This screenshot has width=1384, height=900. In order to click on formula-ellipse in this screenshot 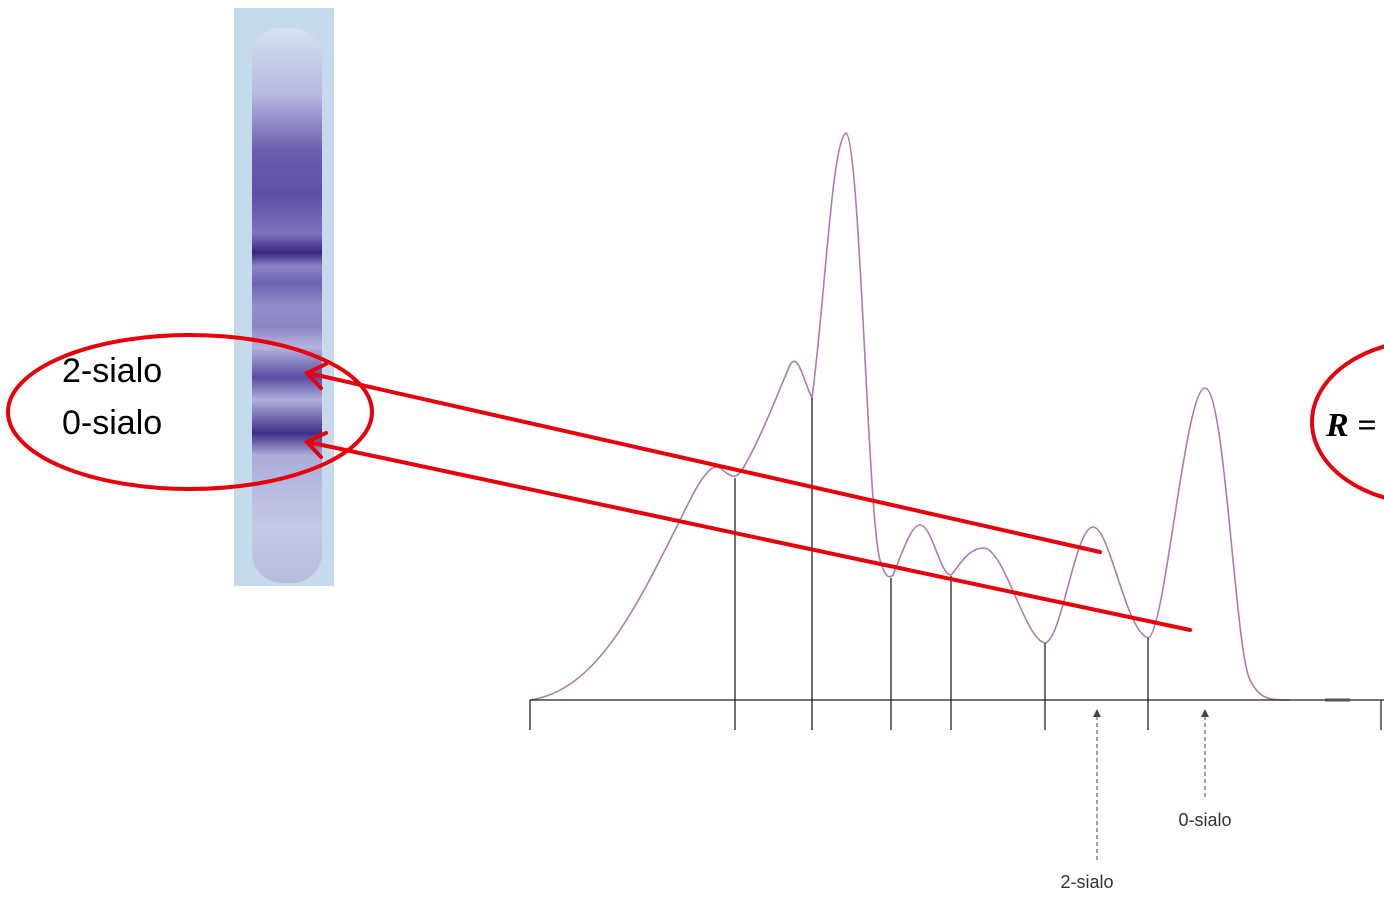, I will do `click(1347, 422)`.